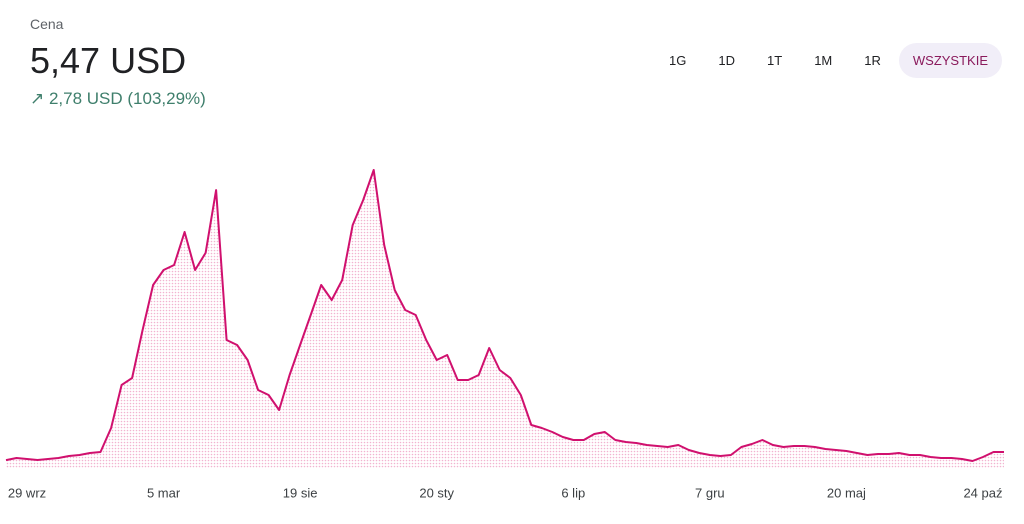  Describe the element at coordinates (727, 60) in the screenshot. I see `range-tab: 1D` at that location.